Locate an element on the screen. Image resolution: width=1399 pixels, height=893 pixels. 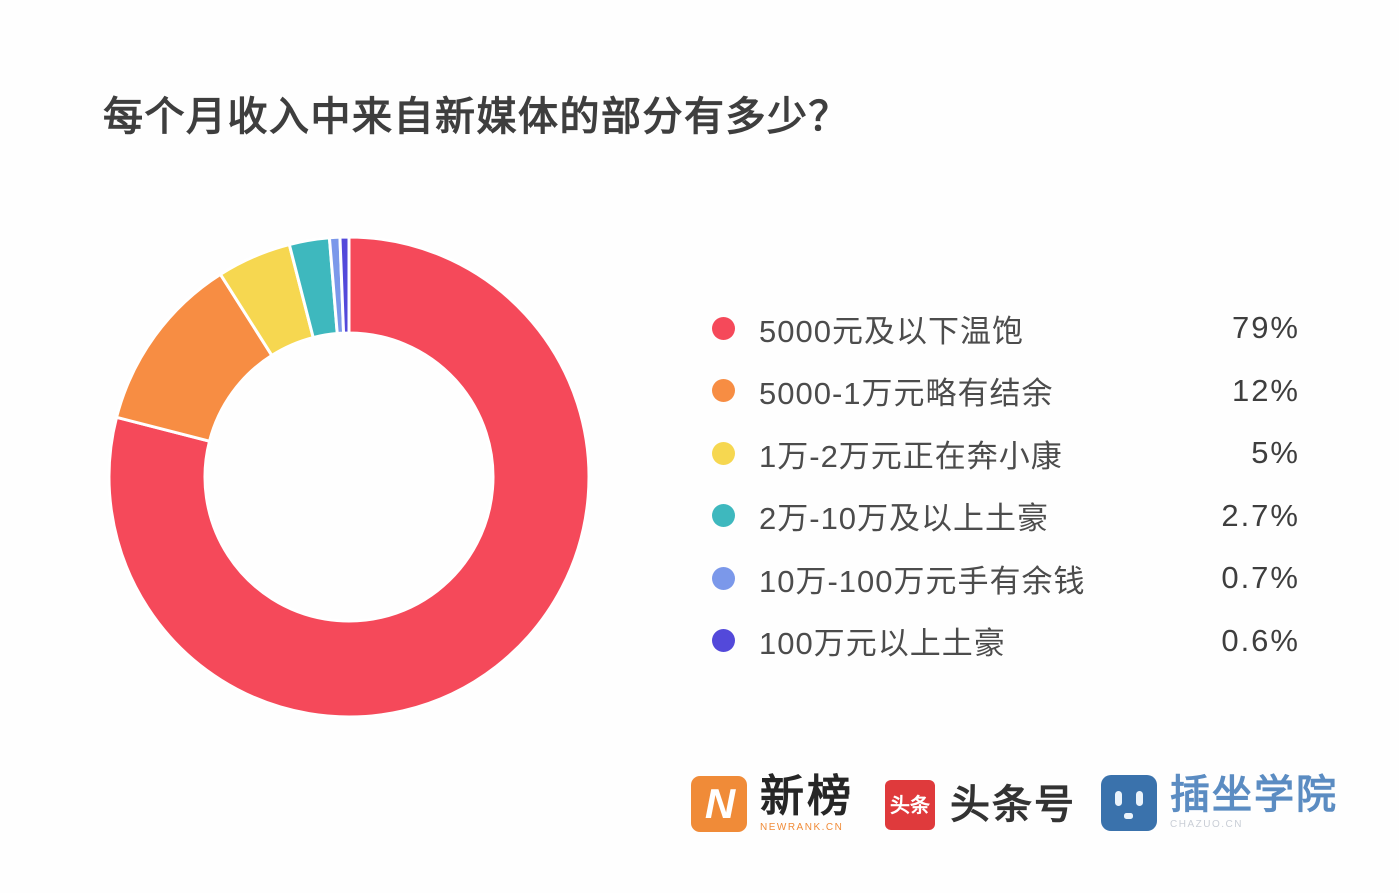
legend-item: 100万元以上土豪 0.6% is located at coordinates (1006, 641).